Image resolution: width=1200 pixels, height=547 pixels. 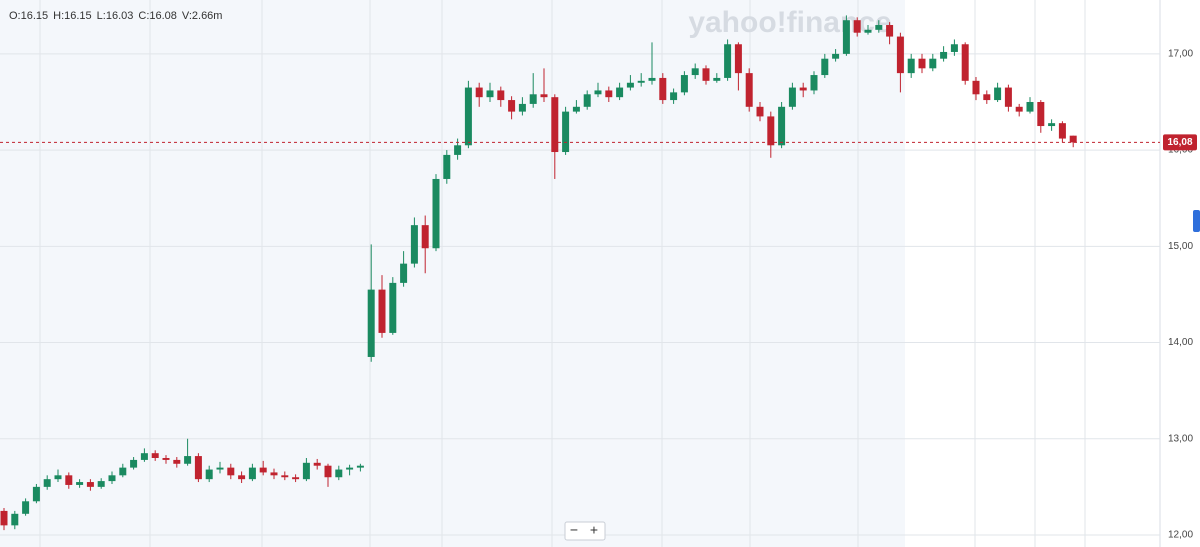 I want to click on ohlc-field: V:2.66m, so click(x=202, y=16).